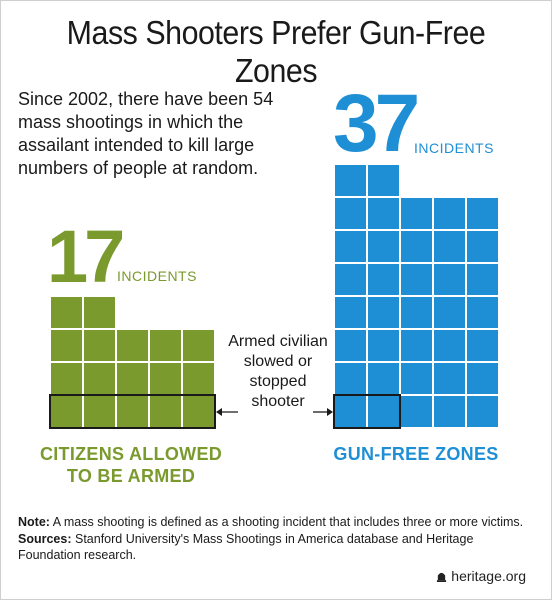 This screenshot has height=600, width=552. What do you see at coordinates (34, 522) in the screenshot?
I see `note-label: Note:` at bounding box center [34, 522].